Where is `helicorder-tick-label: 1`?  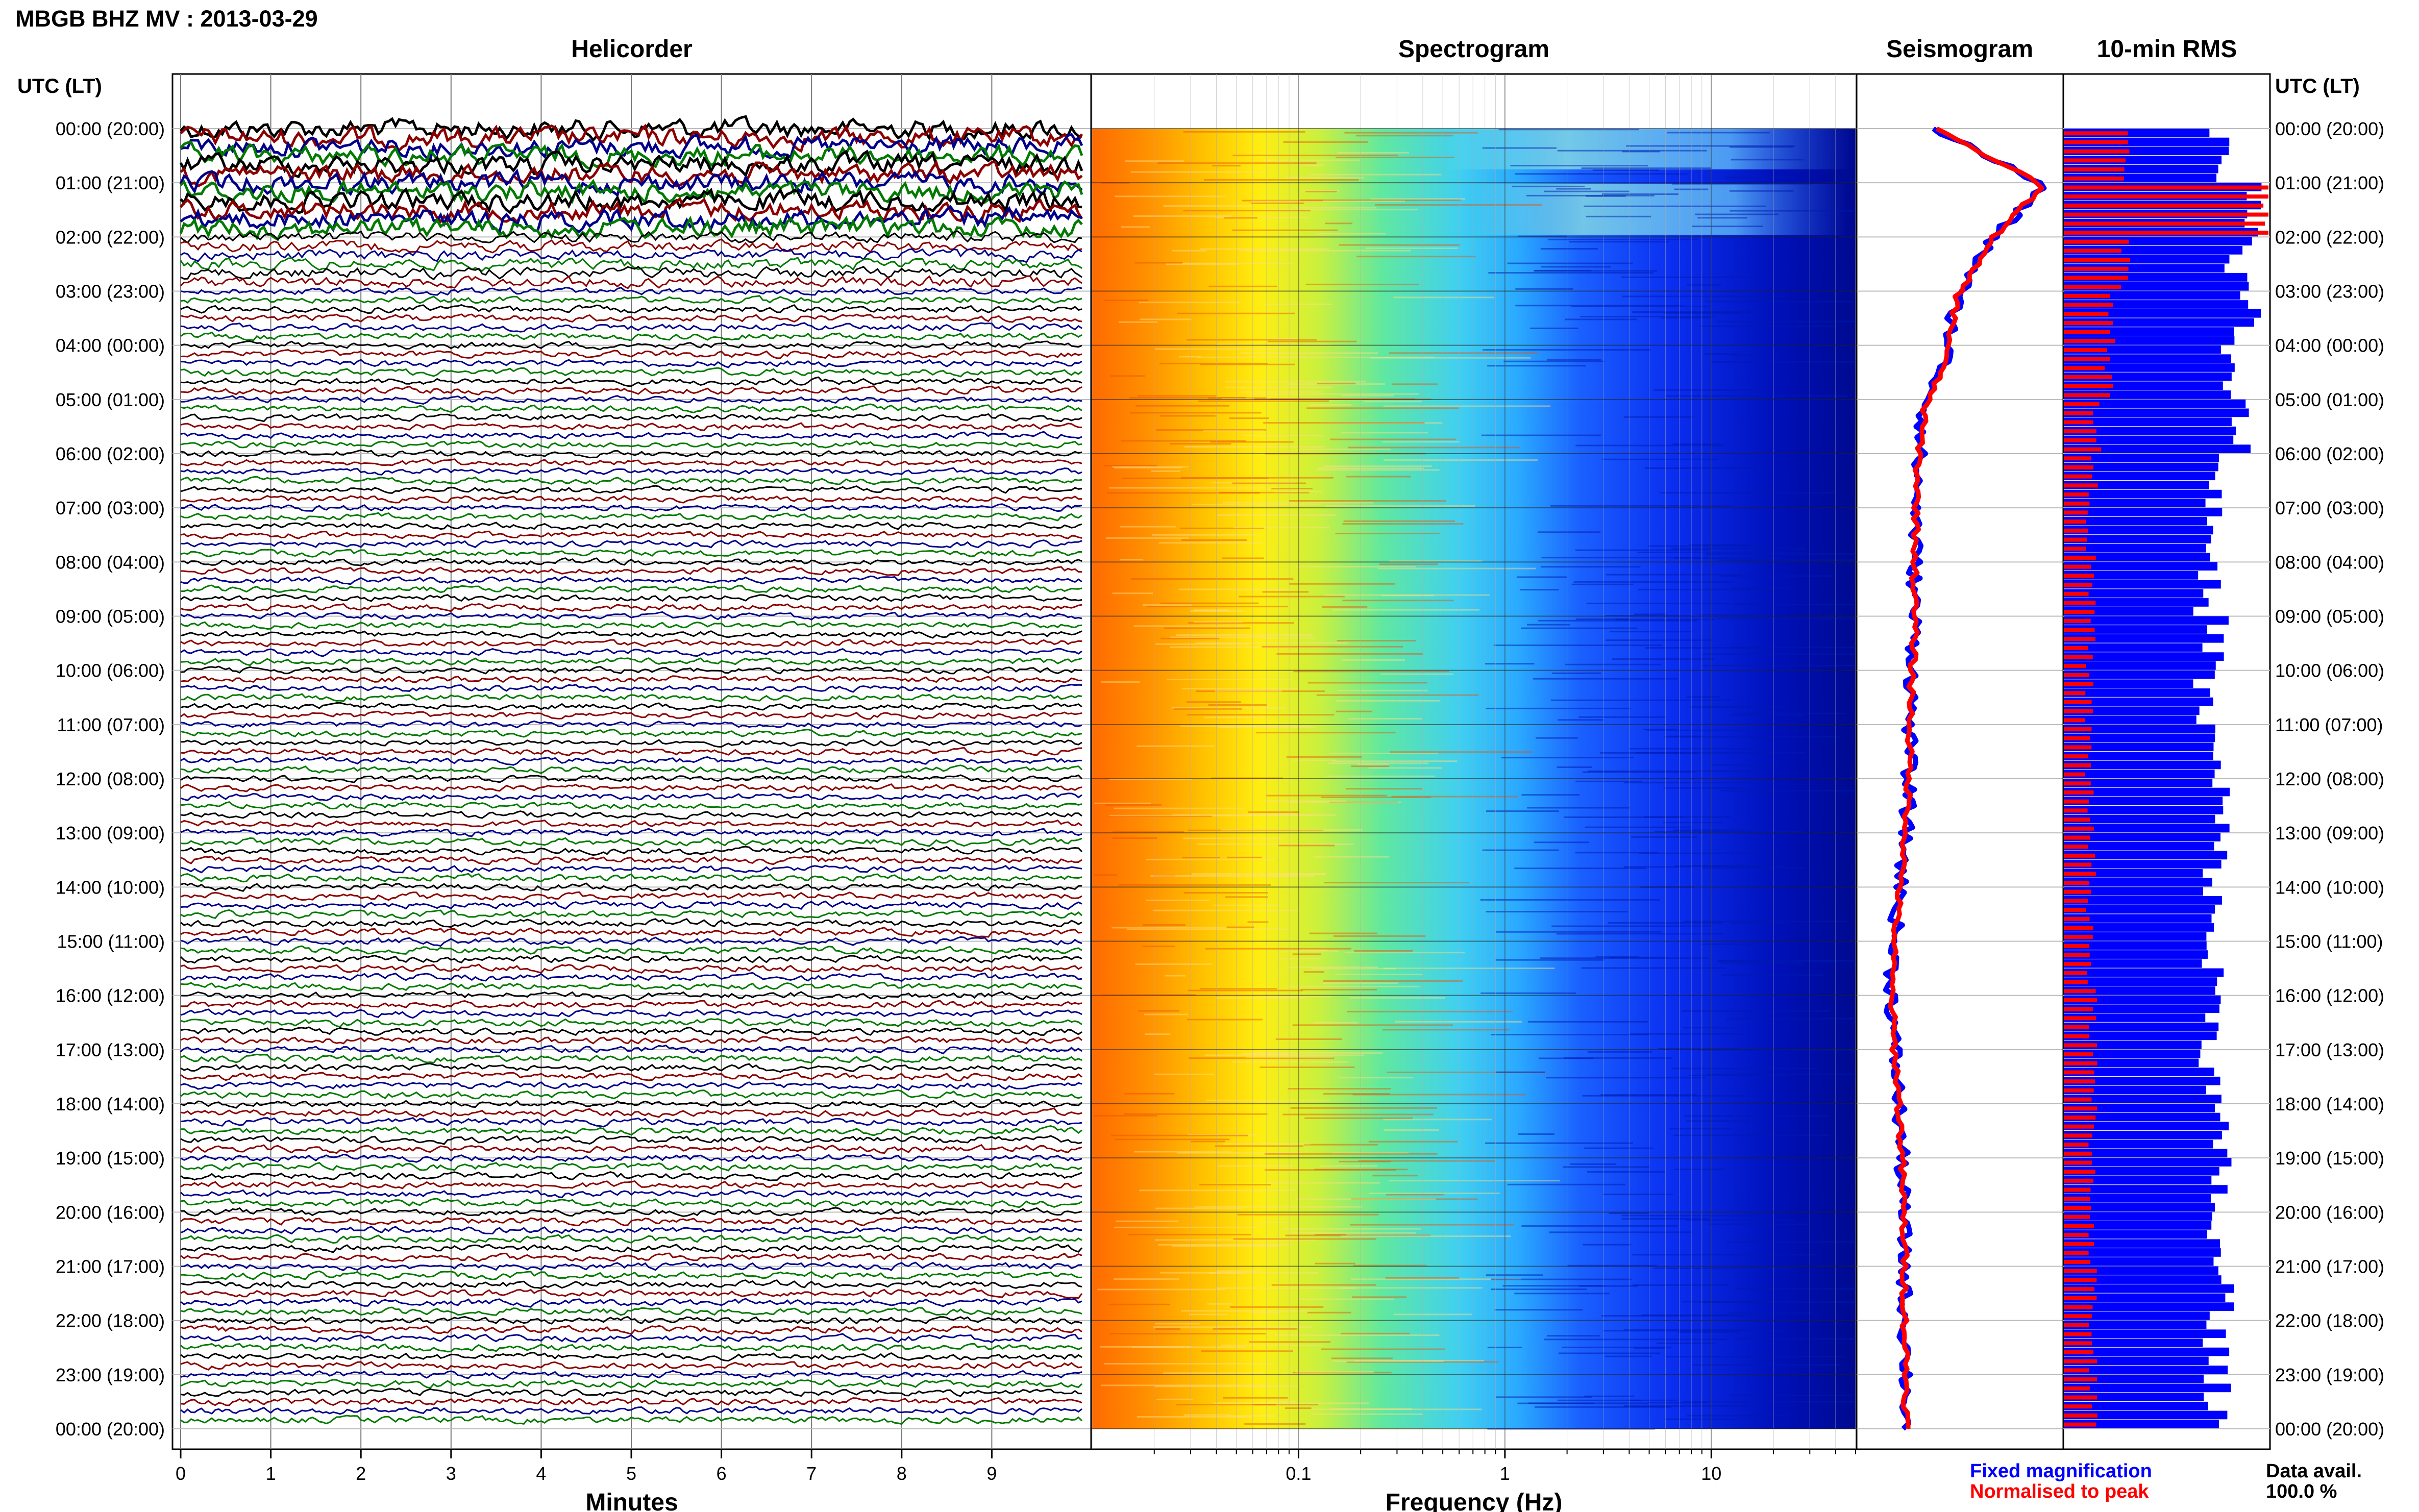 helicorder-tick-label: 1 is located at coordinates (271, 1473).